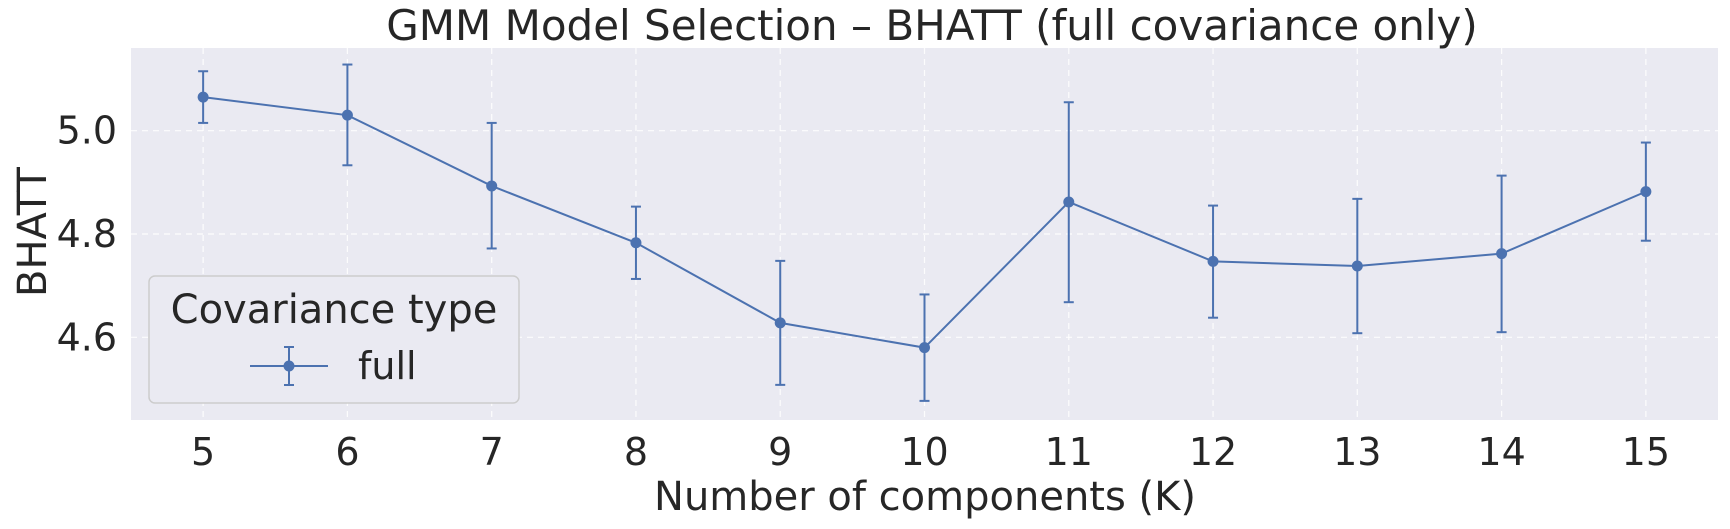 This screenshot has width=1730, height=529. What do you see at coordinates (33, 231) in the screenshot?
I see `y-axis-label: BHATT` at bounding box center [33, 231].